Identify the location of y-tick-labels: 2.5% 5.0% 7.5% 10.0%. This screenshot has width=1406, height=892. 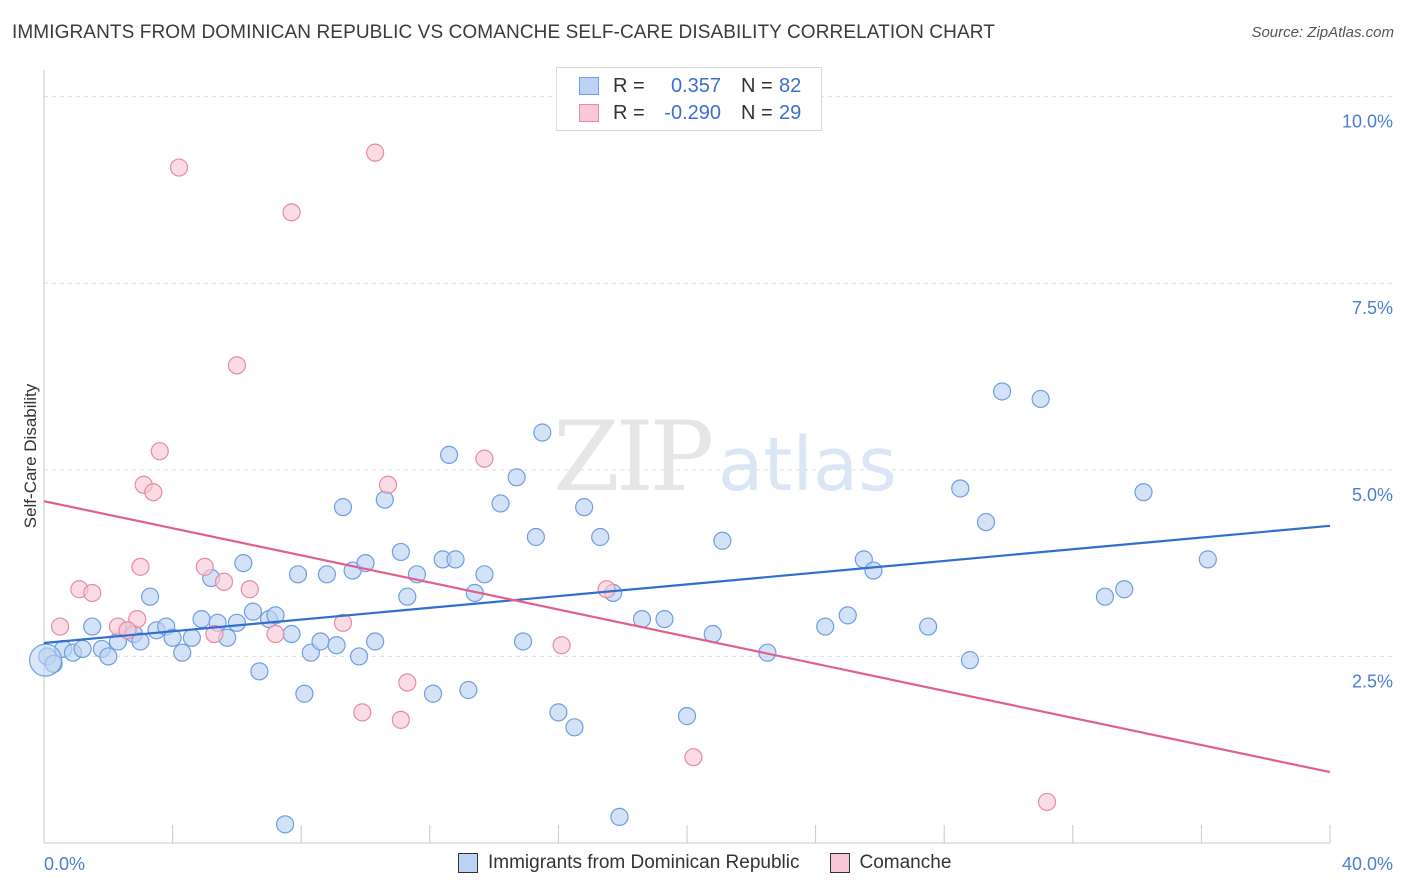
(1367, 402).